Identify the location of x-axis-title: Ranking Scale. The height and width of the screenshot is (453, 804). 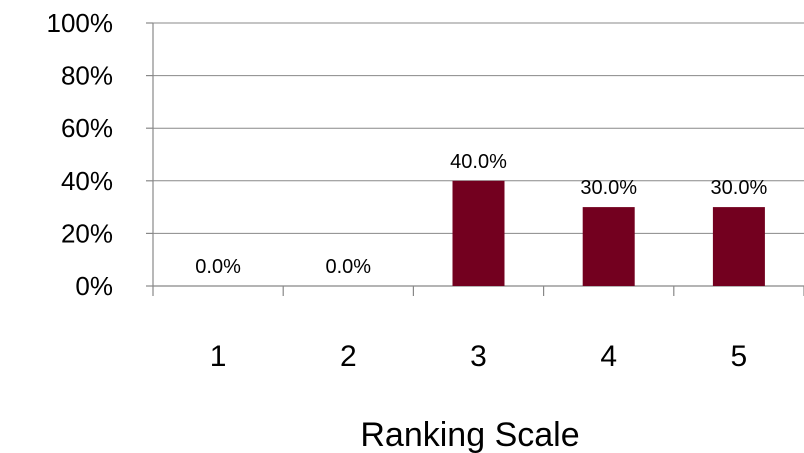
(469, 434).